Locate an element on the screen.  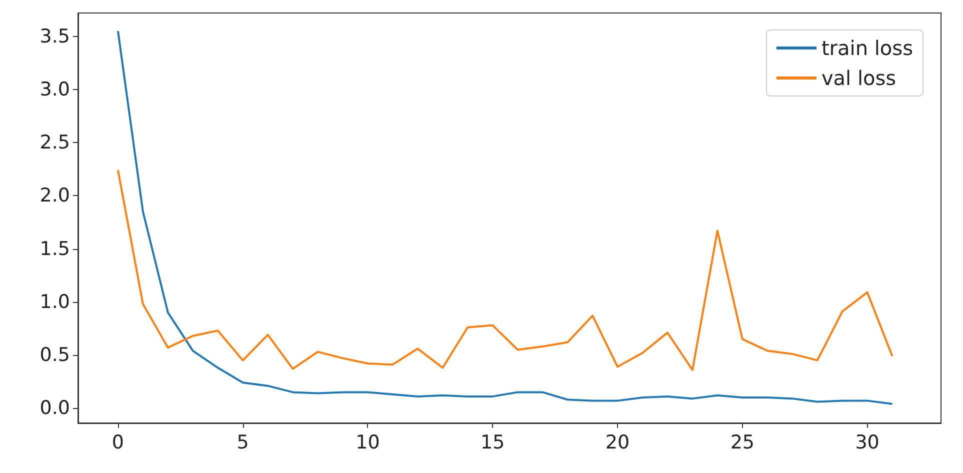
y-tick-label: 0.5 is located at coordinates (55, 355).